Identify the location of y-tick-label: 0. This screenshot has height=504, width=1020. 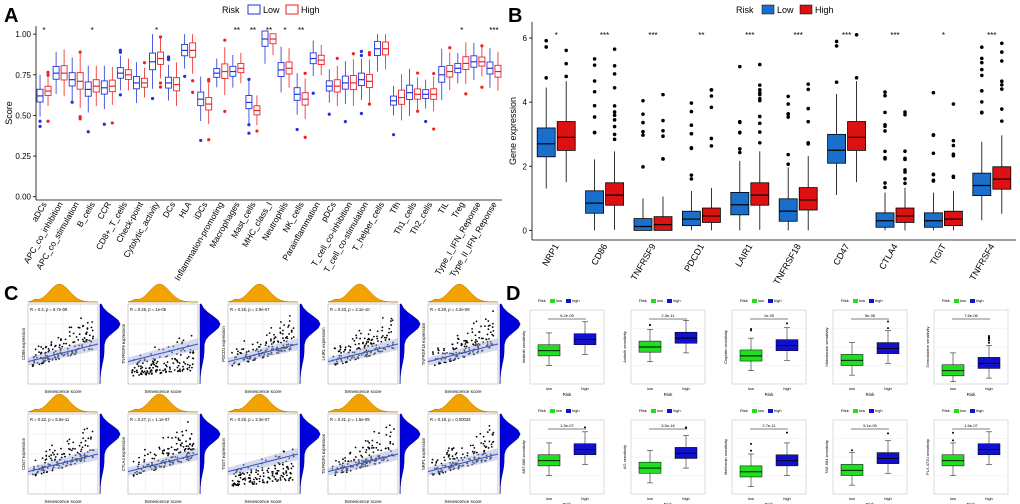
(525, 230).